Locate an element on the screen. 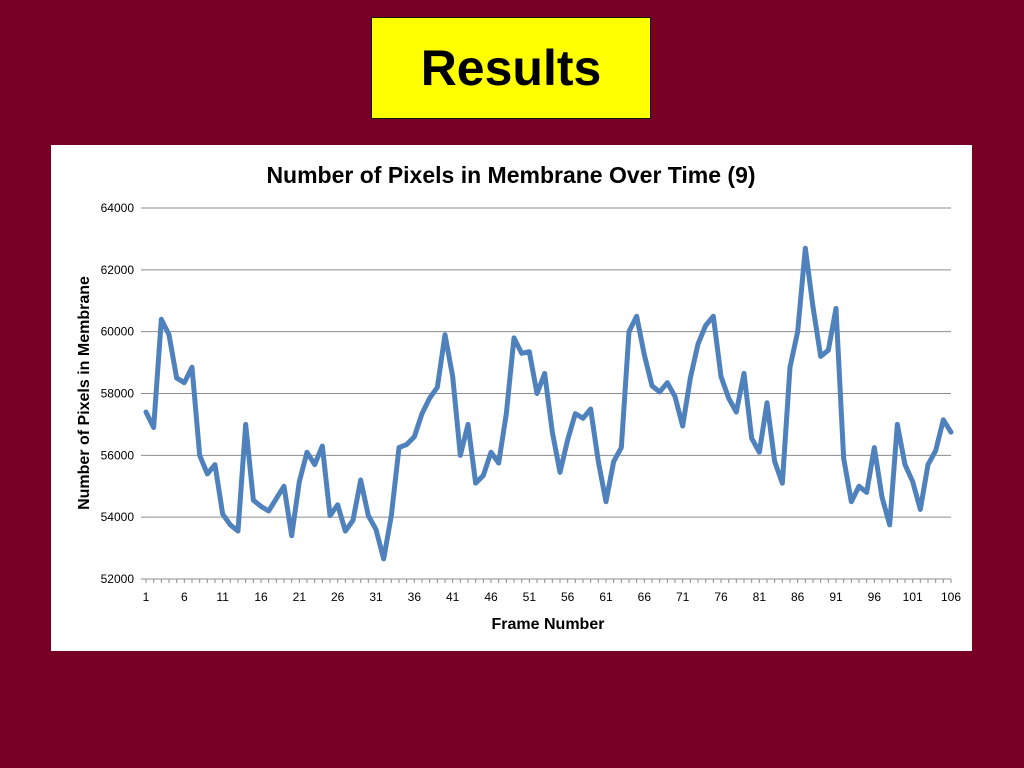 This screenshot has width=1024, height=768. x-tick-label: 76 is located at coordinates (721, 597).